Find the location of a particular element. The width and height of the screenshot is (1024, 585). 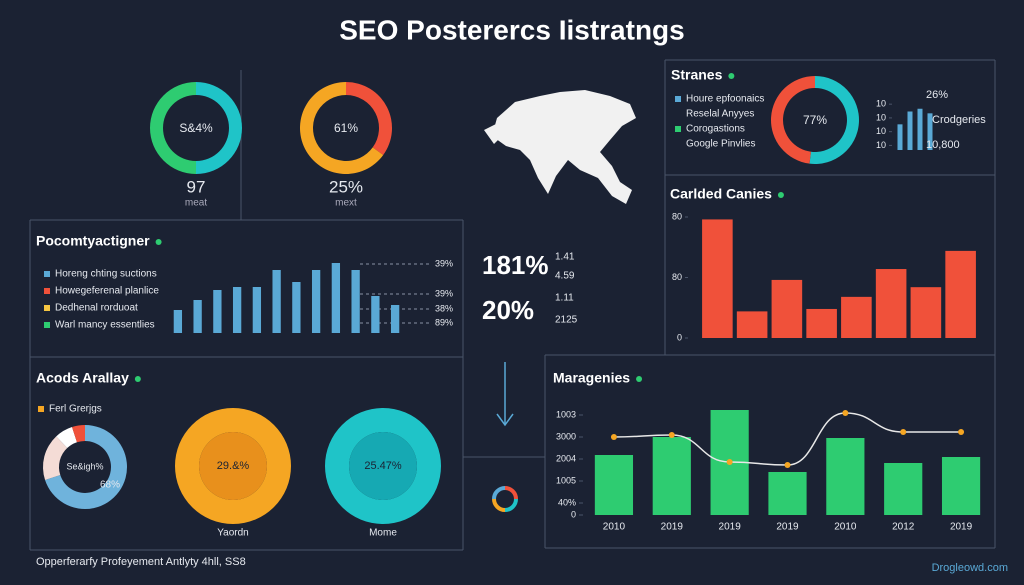

panel-title: Acods Arallay is located at coordinates (82, 378).